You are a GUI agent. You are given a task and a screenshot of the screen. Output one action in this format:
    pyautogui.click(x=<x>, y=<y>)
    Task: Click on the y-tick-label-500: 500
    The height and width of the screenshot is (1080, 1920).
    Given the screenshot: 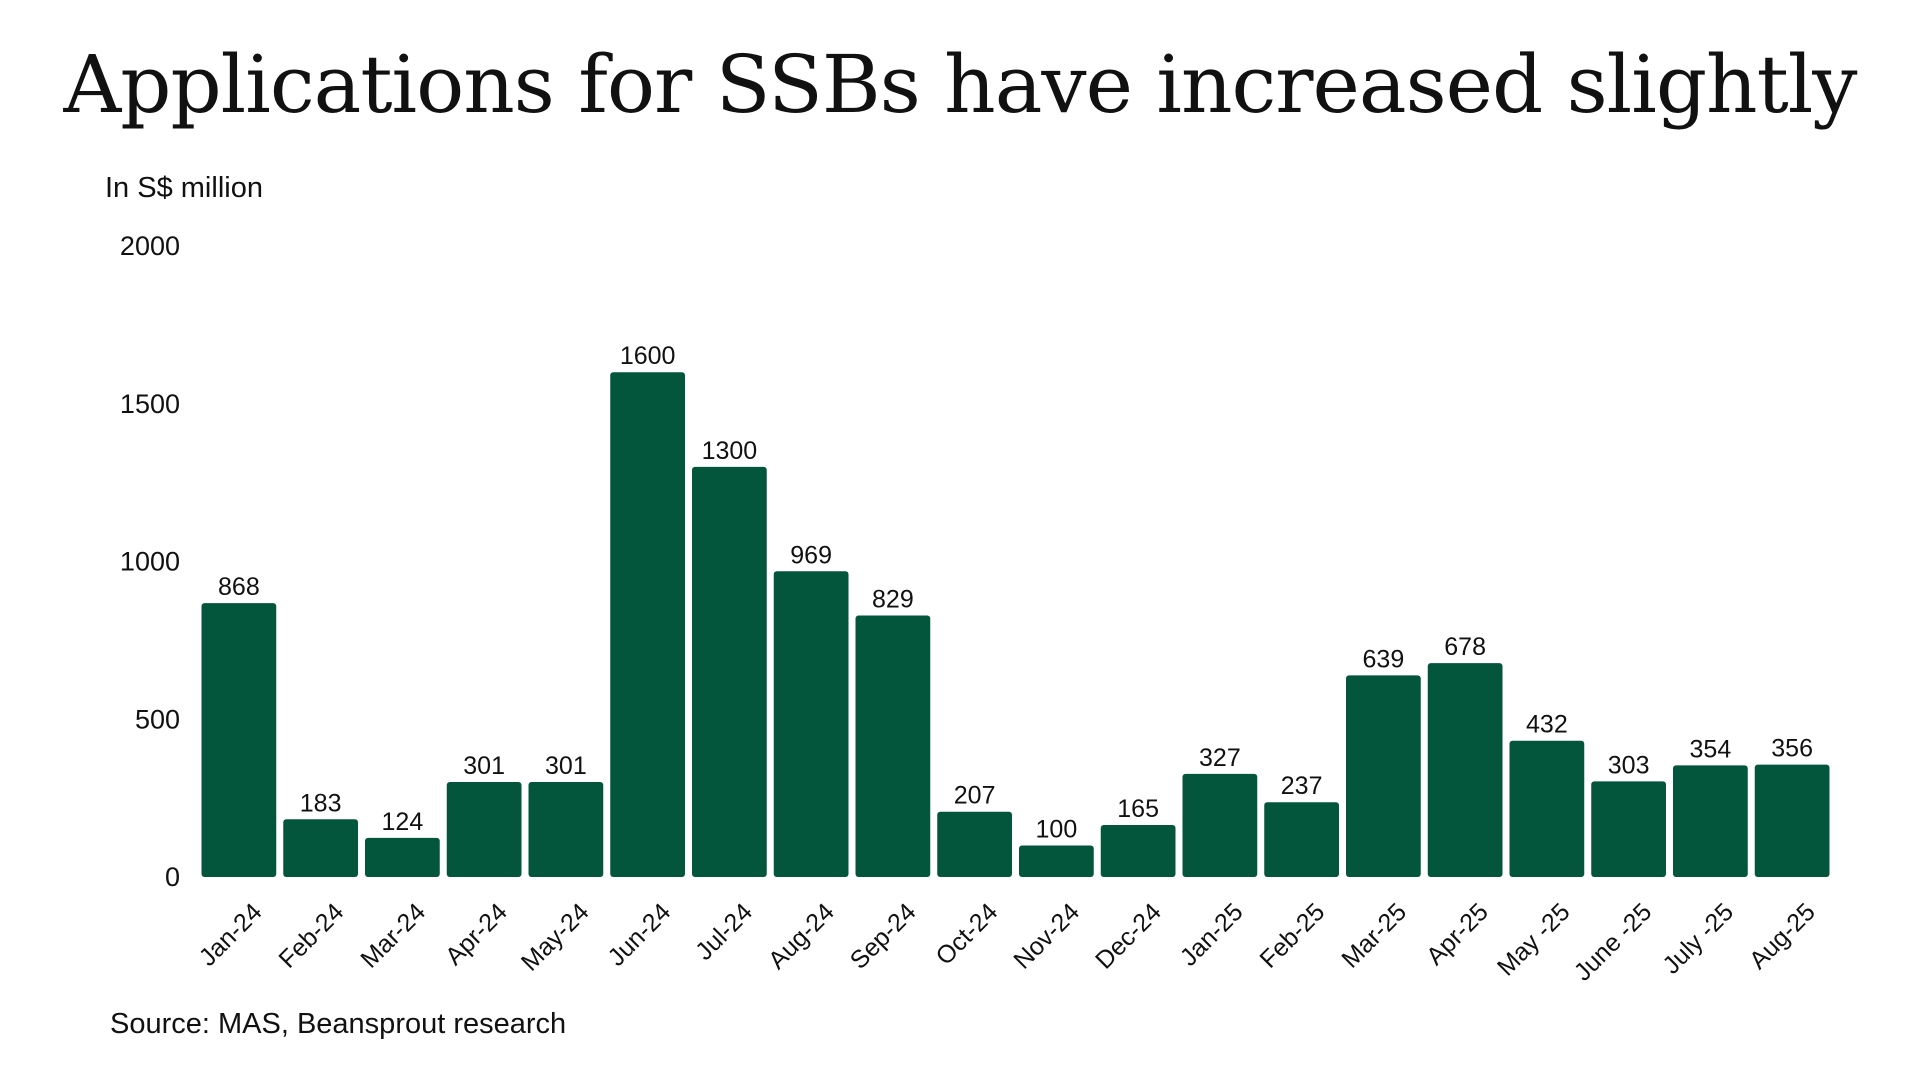 What is the action you would take?
    pyautogui.click(x=157, y=719)
    